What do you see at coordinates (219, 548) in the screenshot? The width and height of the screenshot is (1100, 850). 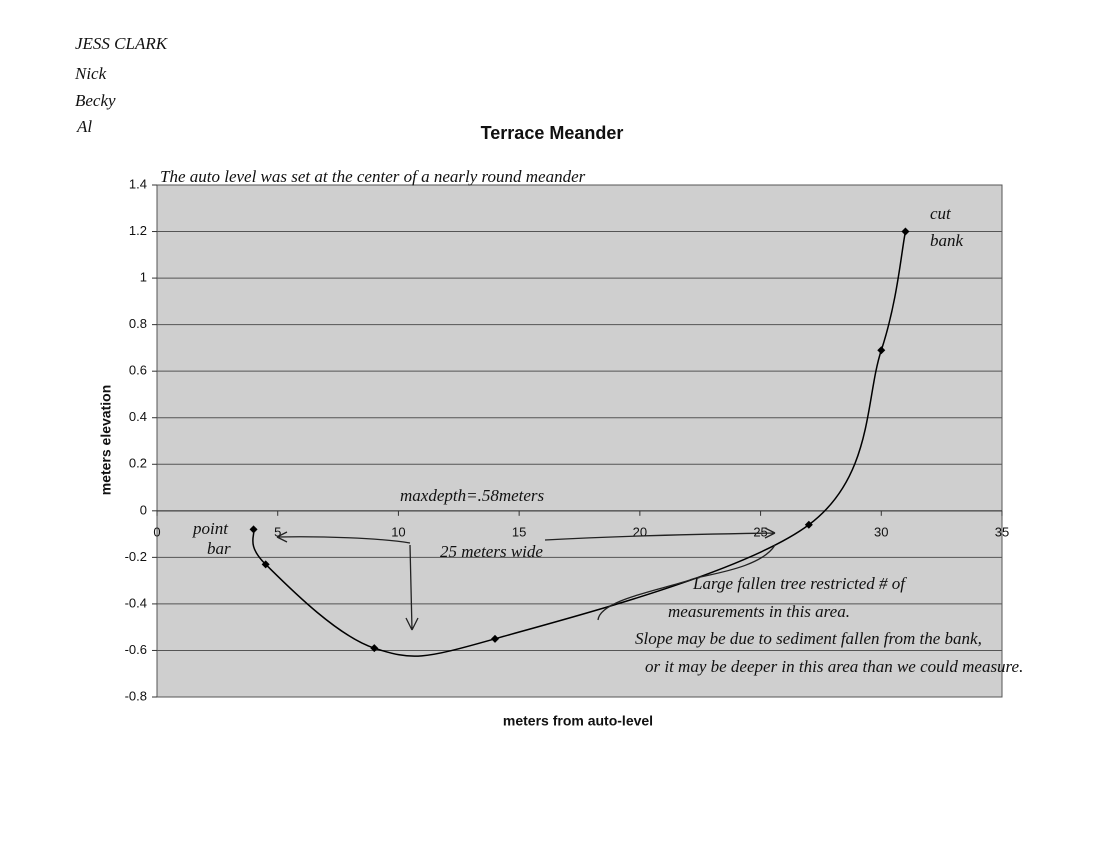 I see `annotation: bar` at bounding box center [219, 548].